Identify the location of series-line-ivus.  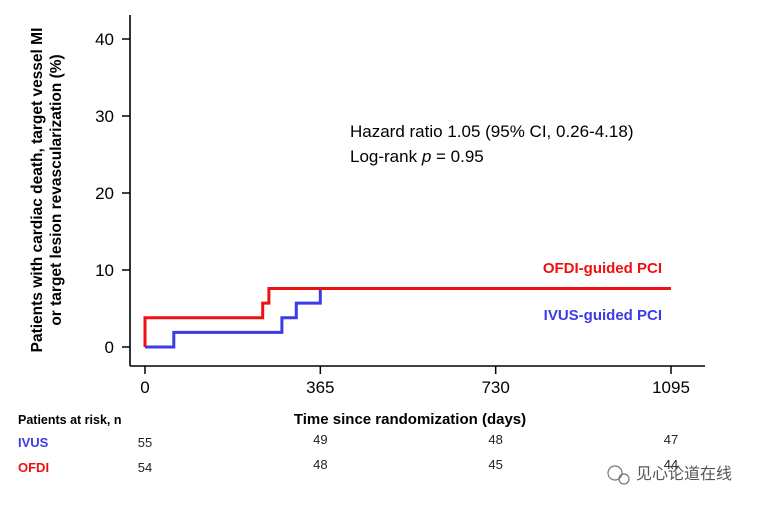
(408, 318).